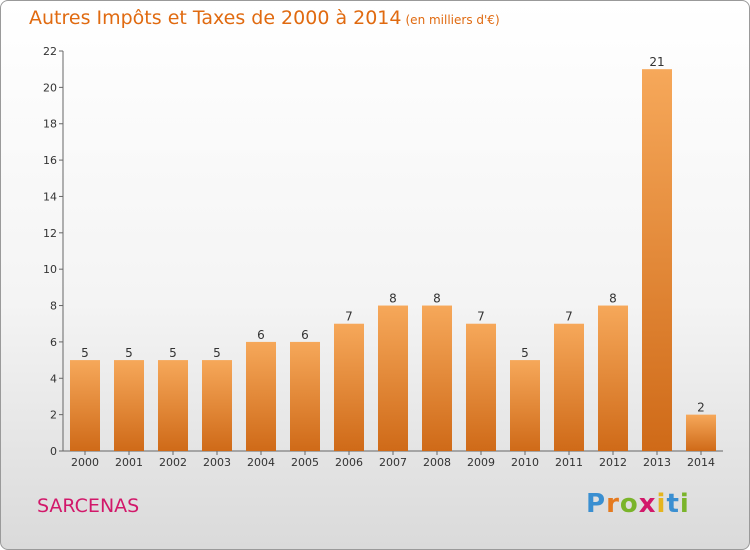 The height and width of the screenshot is (550, 750). What do you see at coordinates (50, 160) in the screenshot?
I see `y-tick-label: 16` at bounding box center [50, 160].